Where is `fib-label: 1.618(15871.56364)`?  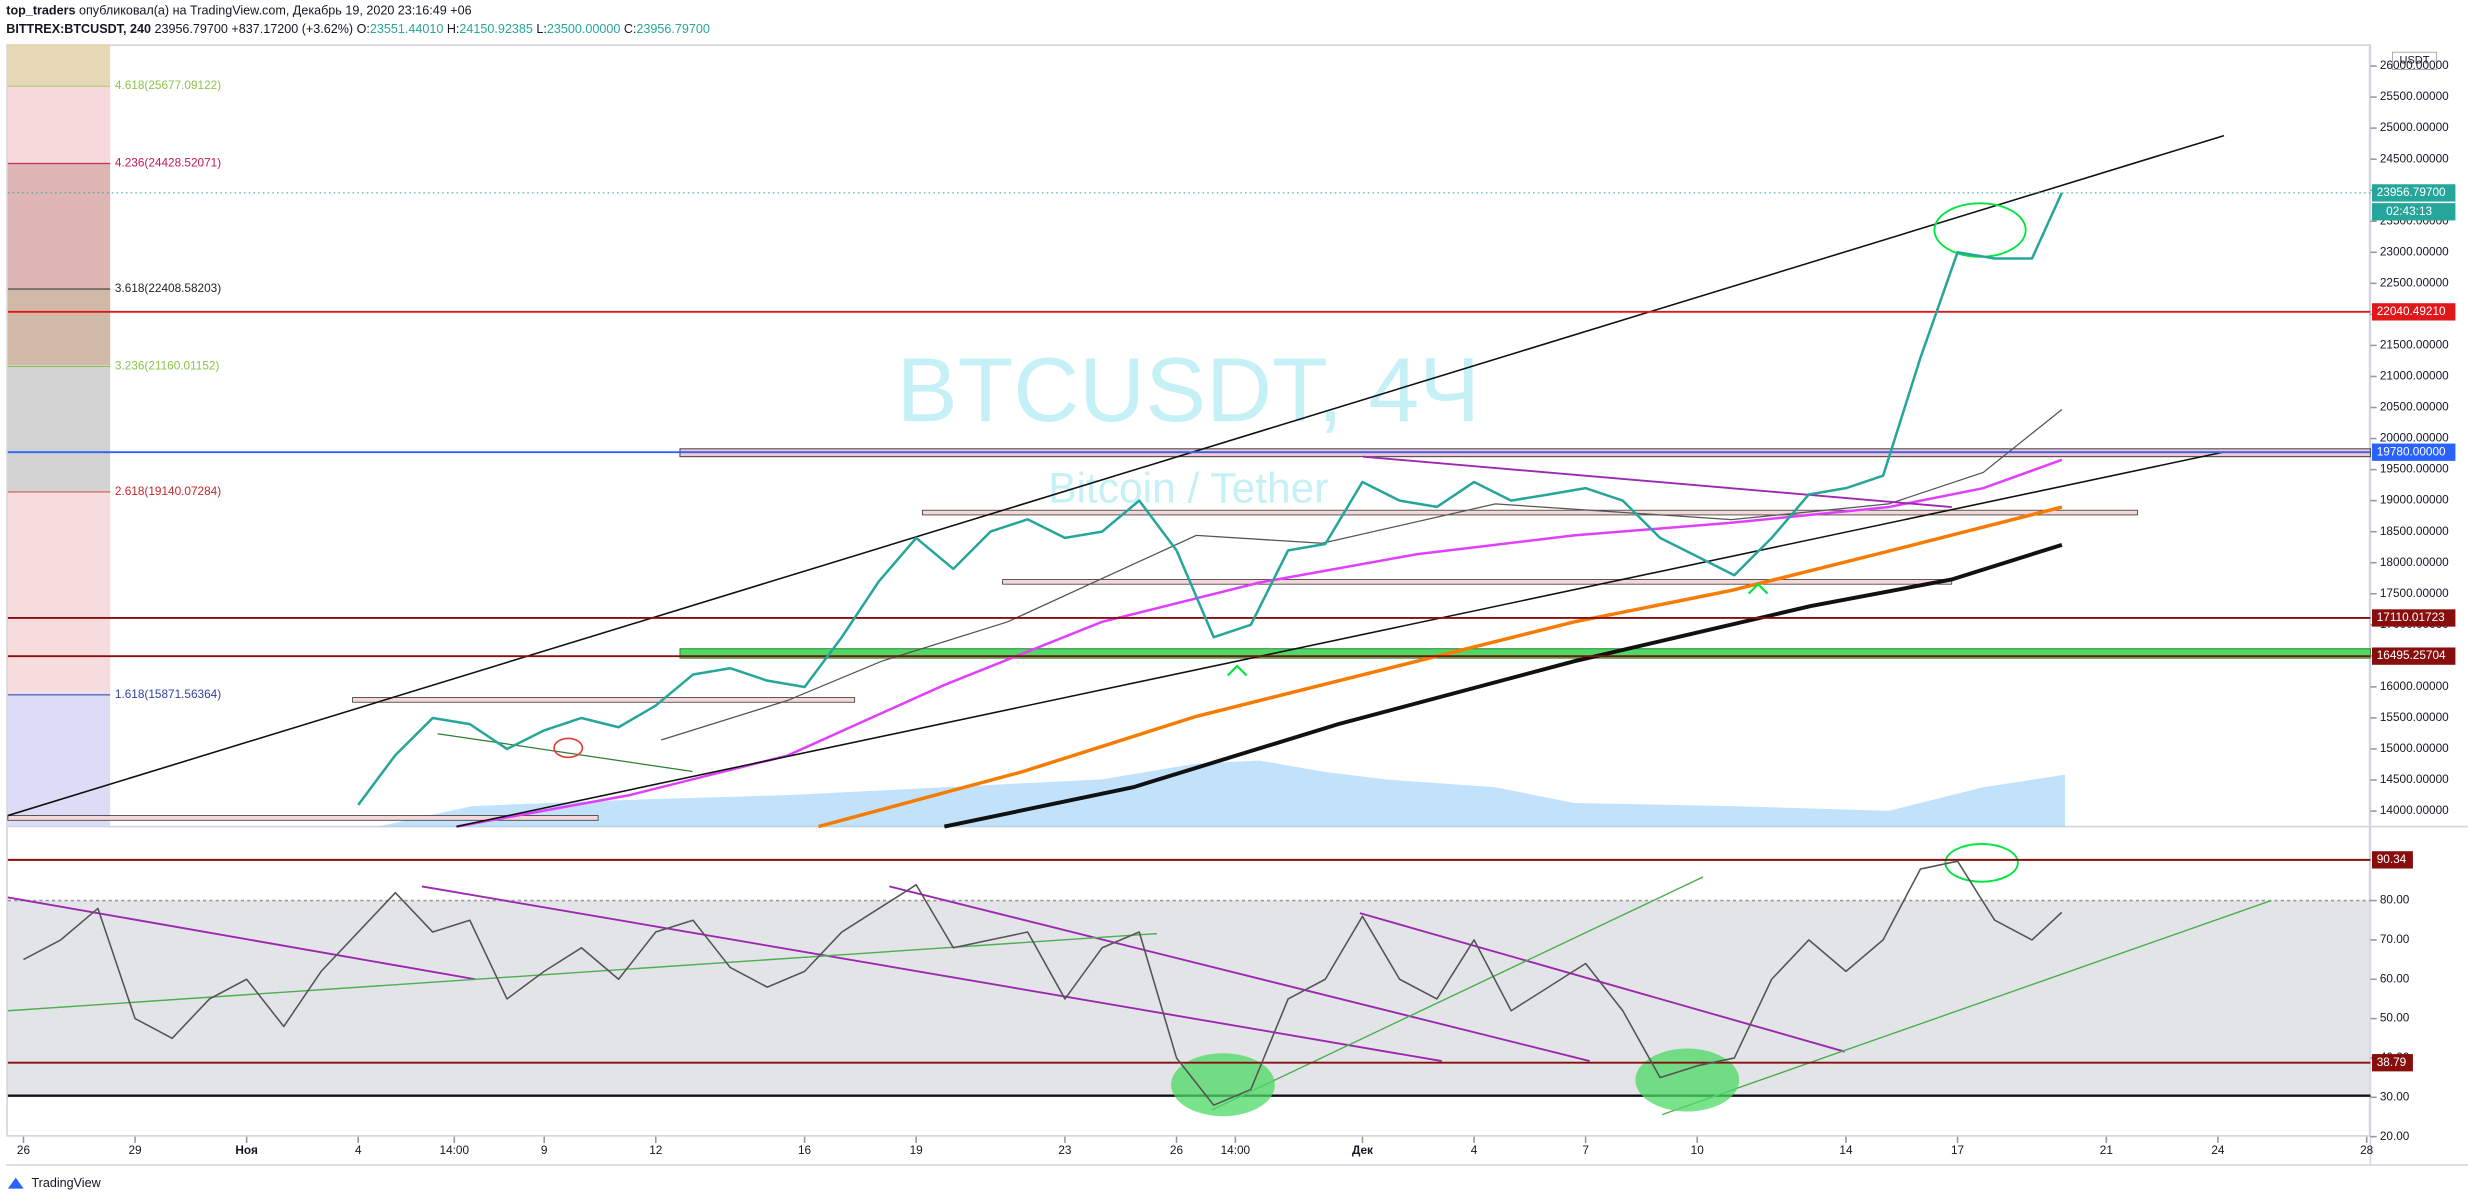 fib-label: 1.618(15871.56364) is located at coordinates (168, 694).